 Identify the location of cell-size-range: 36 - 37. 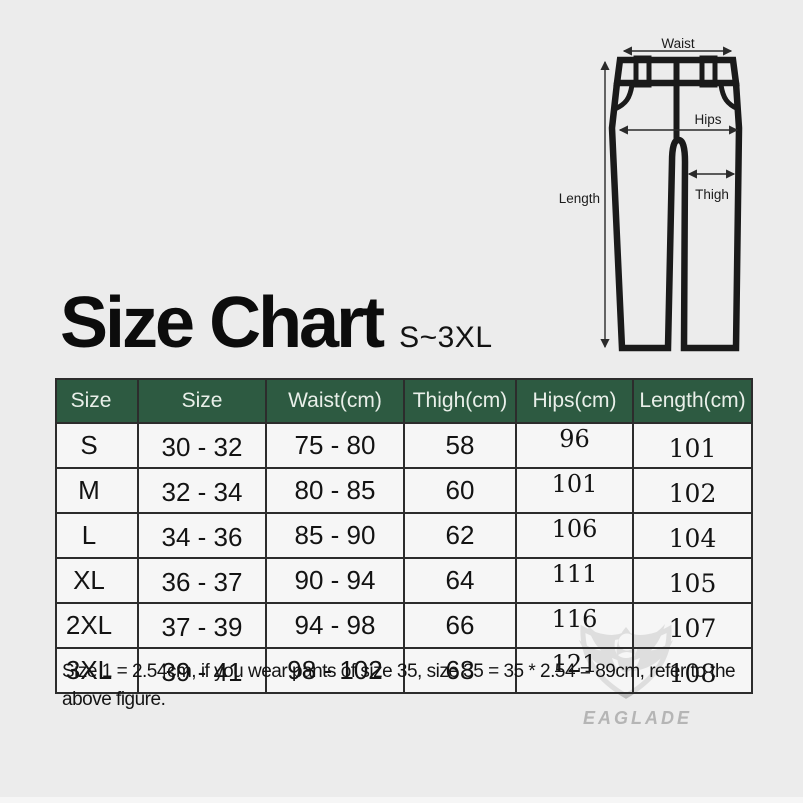
(202, 580).